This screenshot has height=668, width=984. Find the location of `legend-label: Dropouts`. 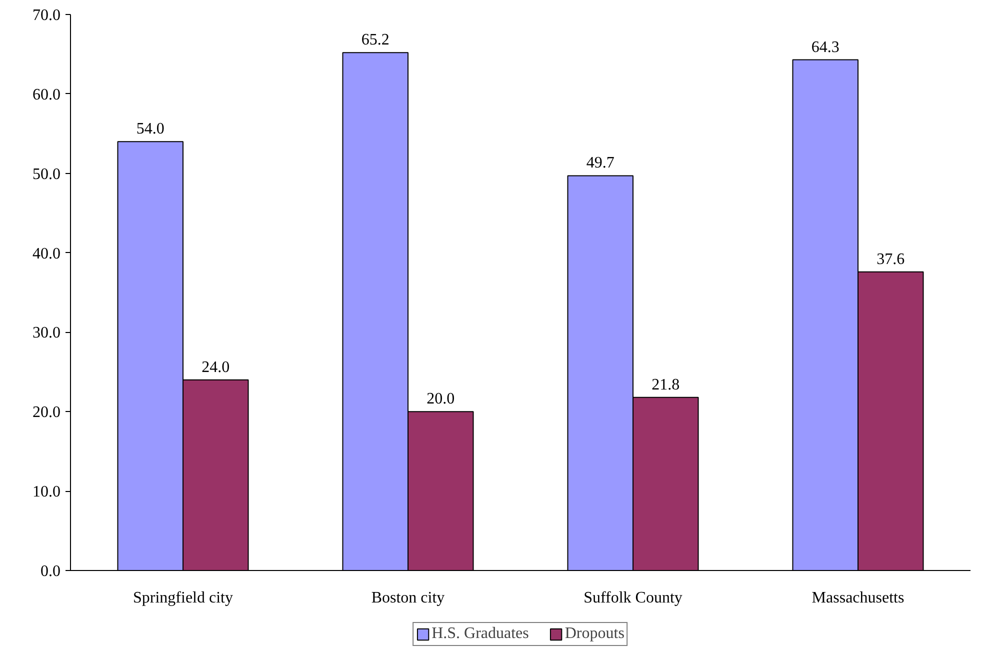

legend-label: Dropouts is located at coordinates (594, 634).